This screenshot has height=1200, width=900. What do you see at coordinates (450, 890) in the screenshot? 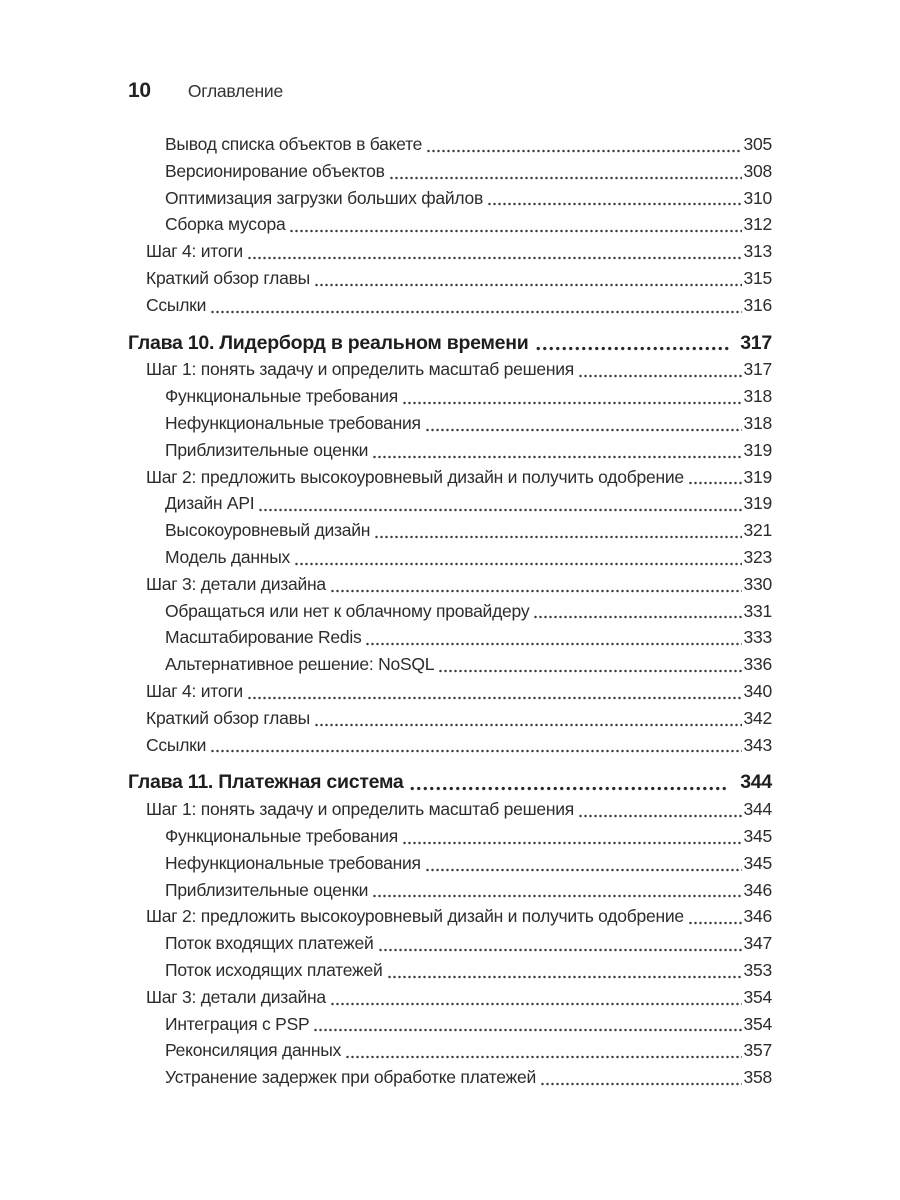
I see `toc-entry-row: Приблизительные оценки 346` at bounding box center [450, 890].